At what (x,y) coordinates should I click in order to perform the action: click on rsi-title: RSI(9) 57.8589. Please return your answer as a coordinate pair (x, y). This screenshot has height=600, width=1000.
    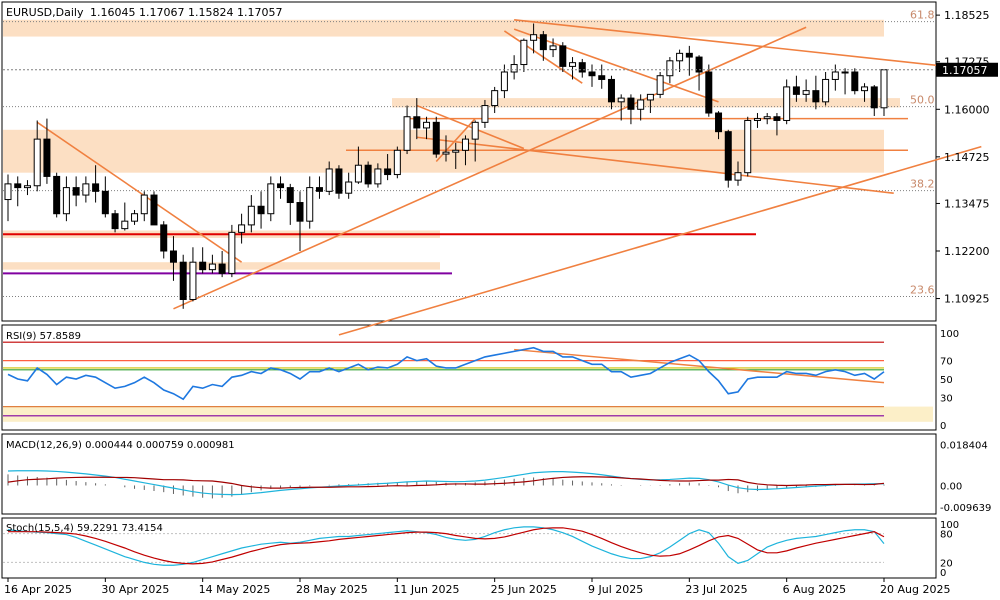
    Looking at the image, I should click on (43, 336).